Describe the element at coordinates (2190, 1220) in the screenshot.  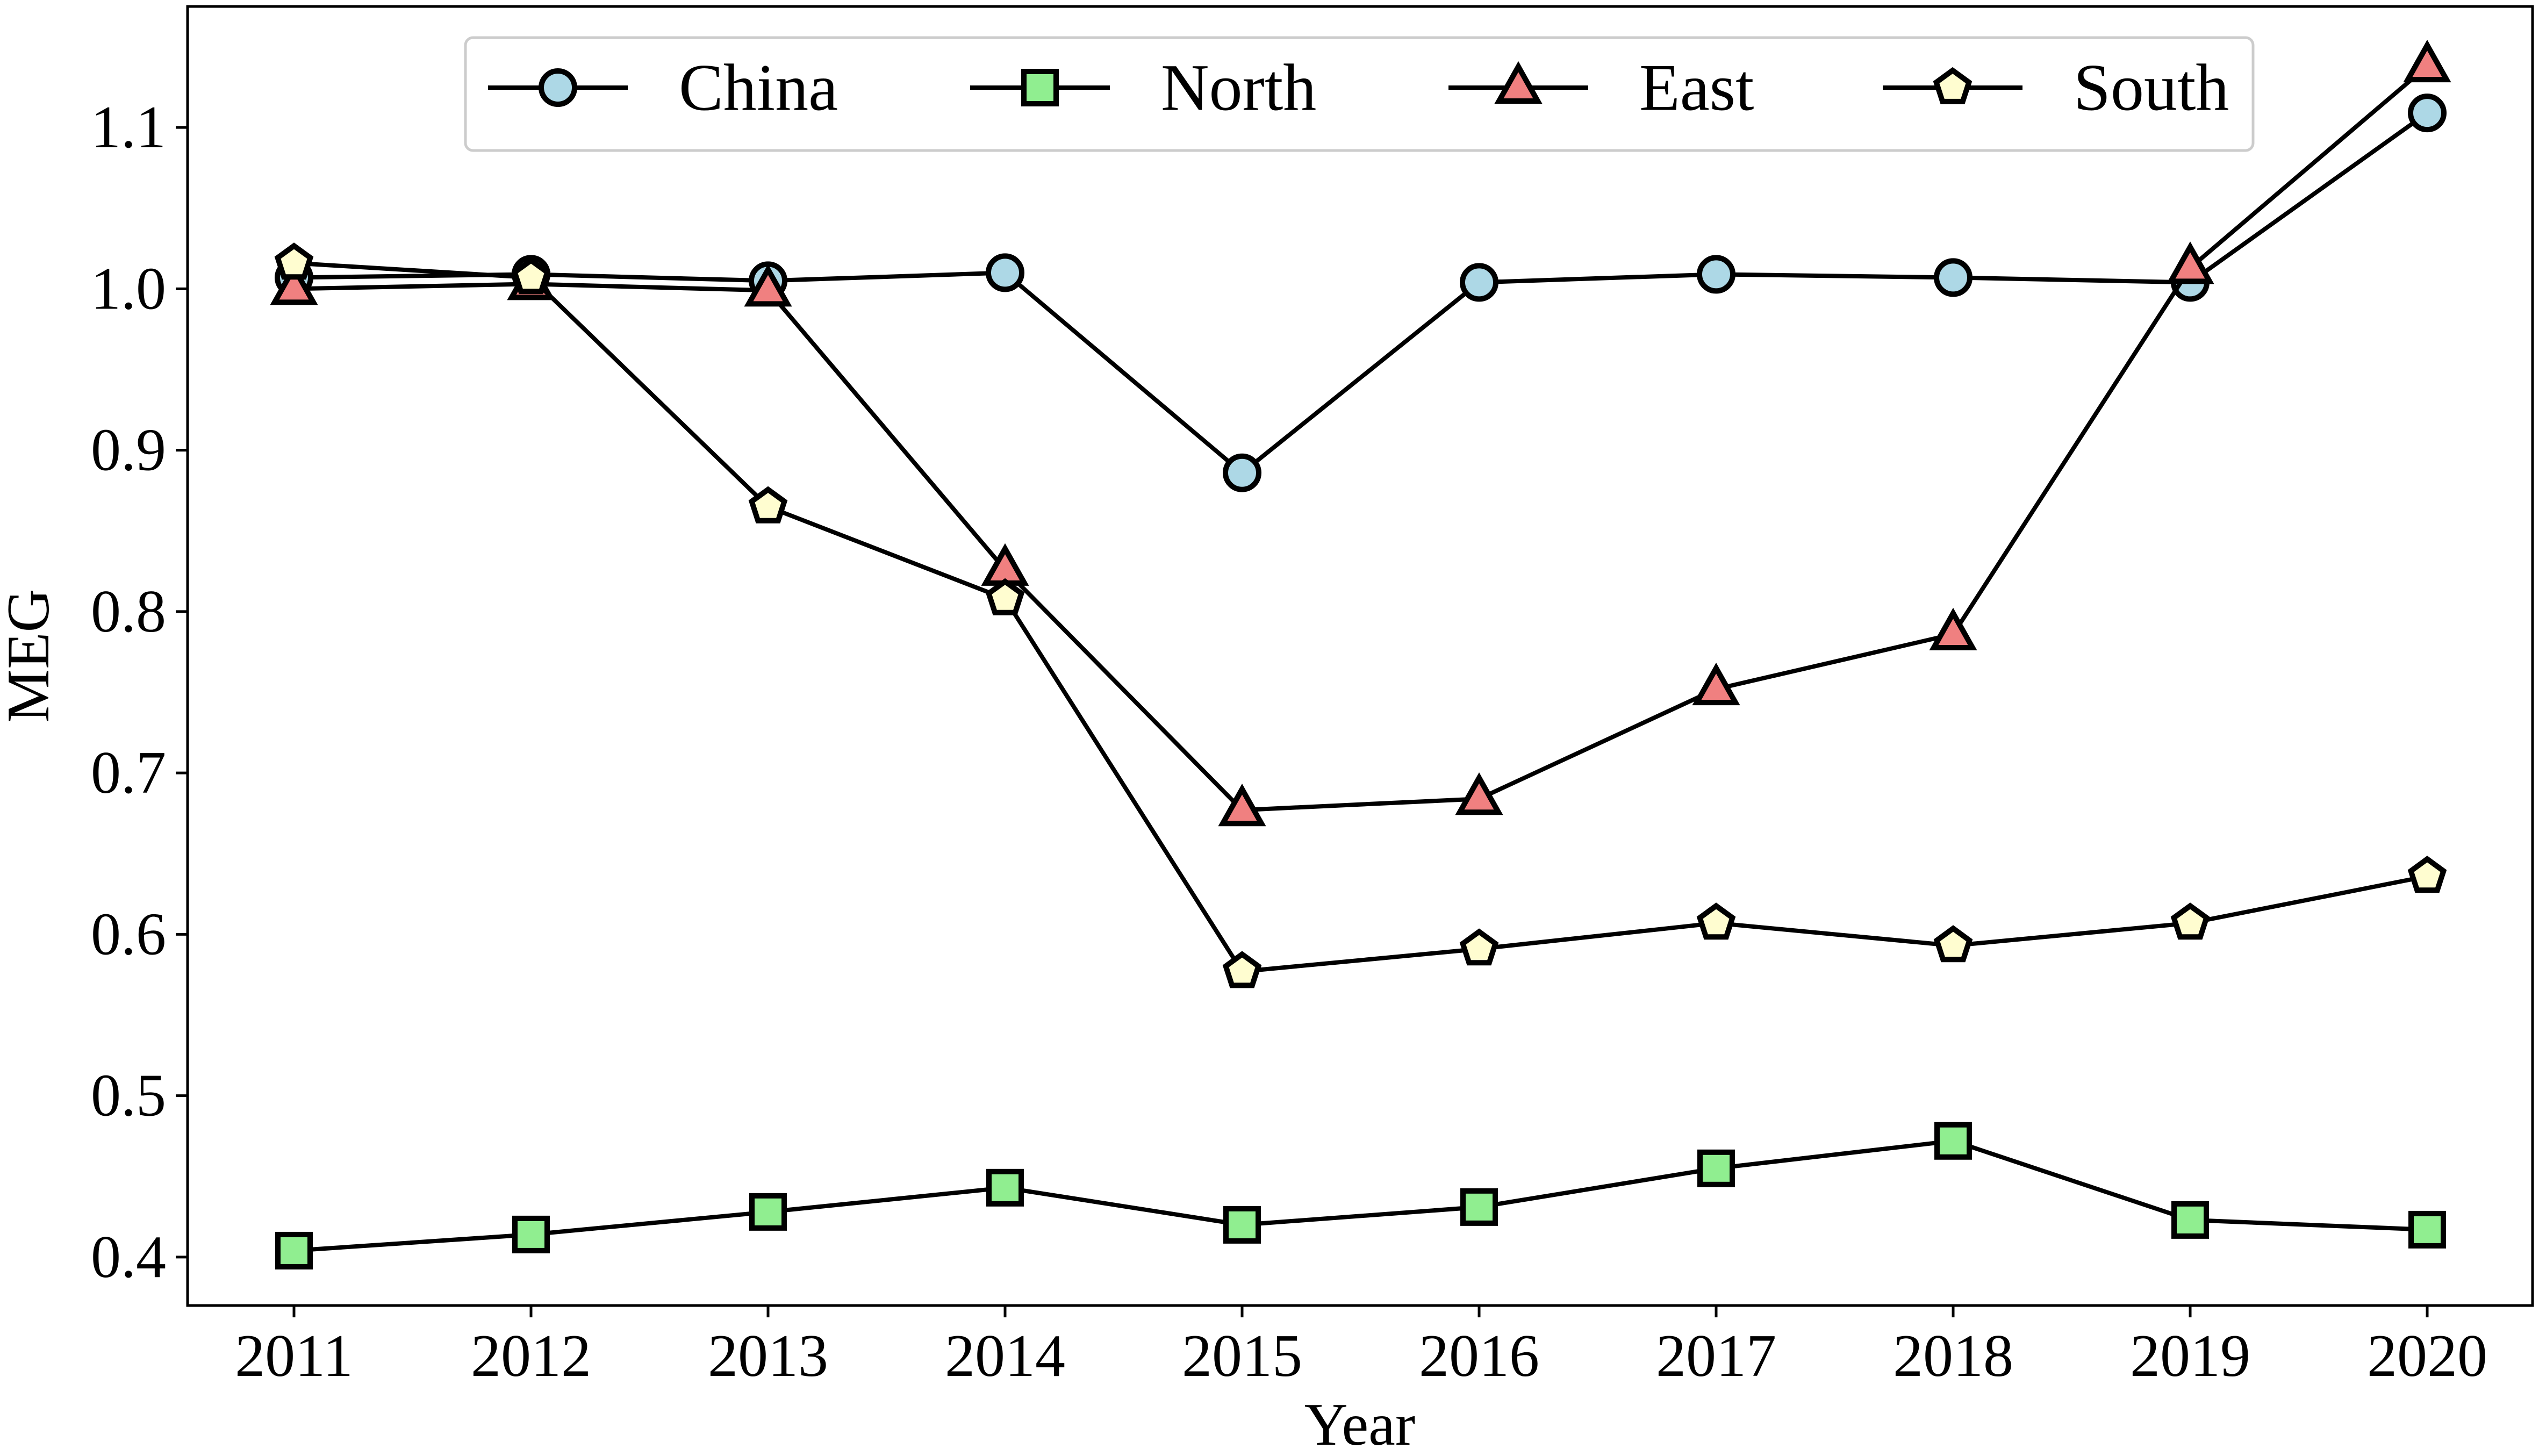
I see `point-north-2019` at that location.